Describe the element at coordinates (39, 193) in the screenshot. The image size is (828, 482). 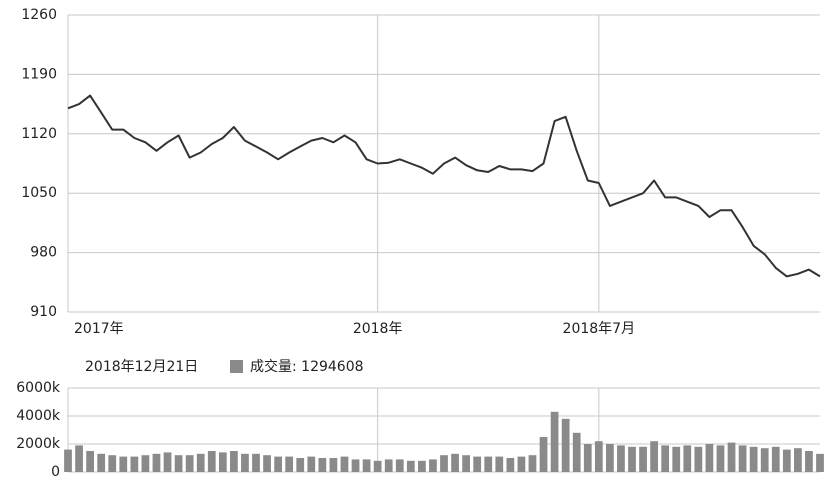
I see `y-tick-label: 1050` at that location.